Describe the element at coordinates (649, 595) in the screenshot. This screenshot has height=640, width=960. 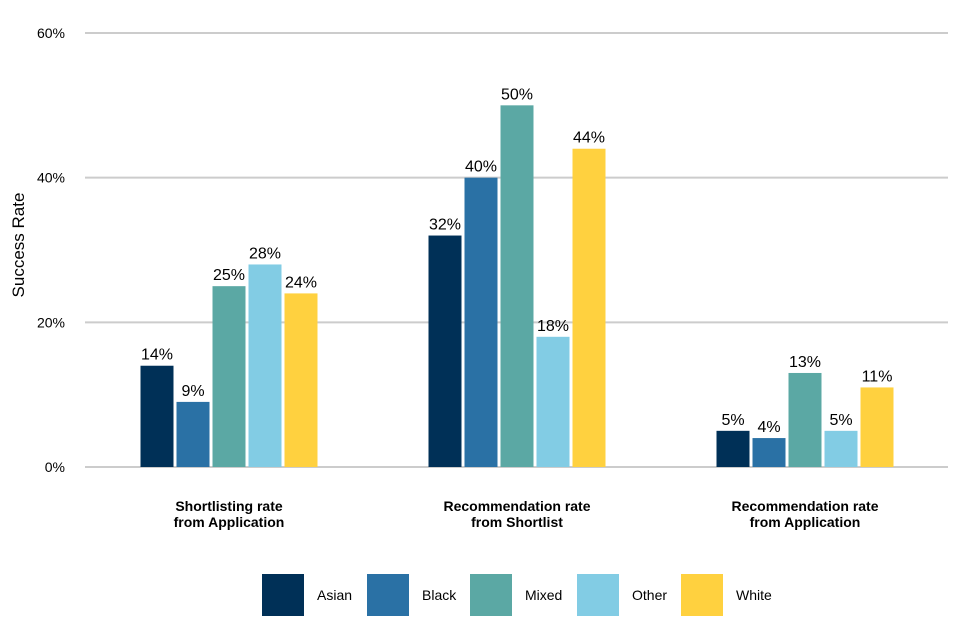
I see `legend-label-other: Other` at that location.